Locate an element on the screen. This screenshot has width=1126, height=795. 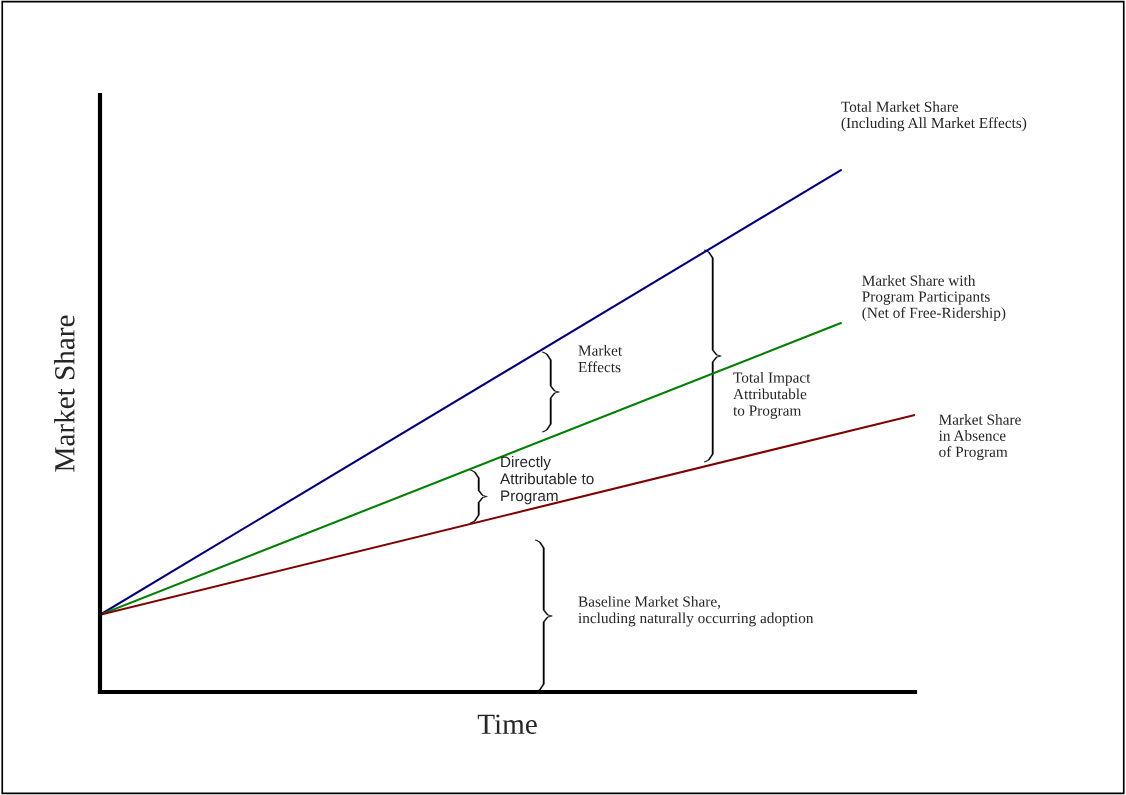
annotation: Directly Attributable to Program is located at coordinates (547, 480).